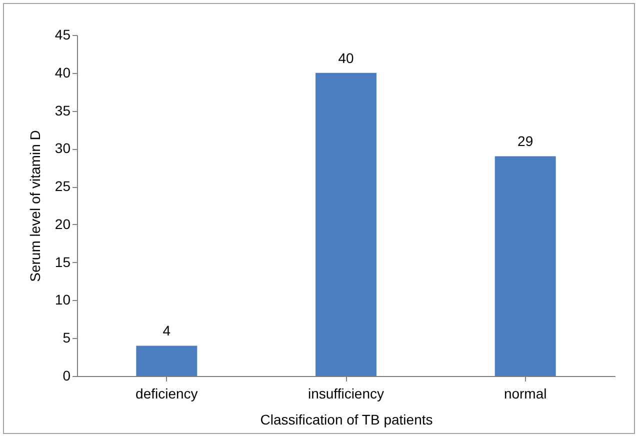  What do you see at coordinates (62, 110) in the screenshot?
I see `y-tick-label: 35` at bounding box center [62, 110].